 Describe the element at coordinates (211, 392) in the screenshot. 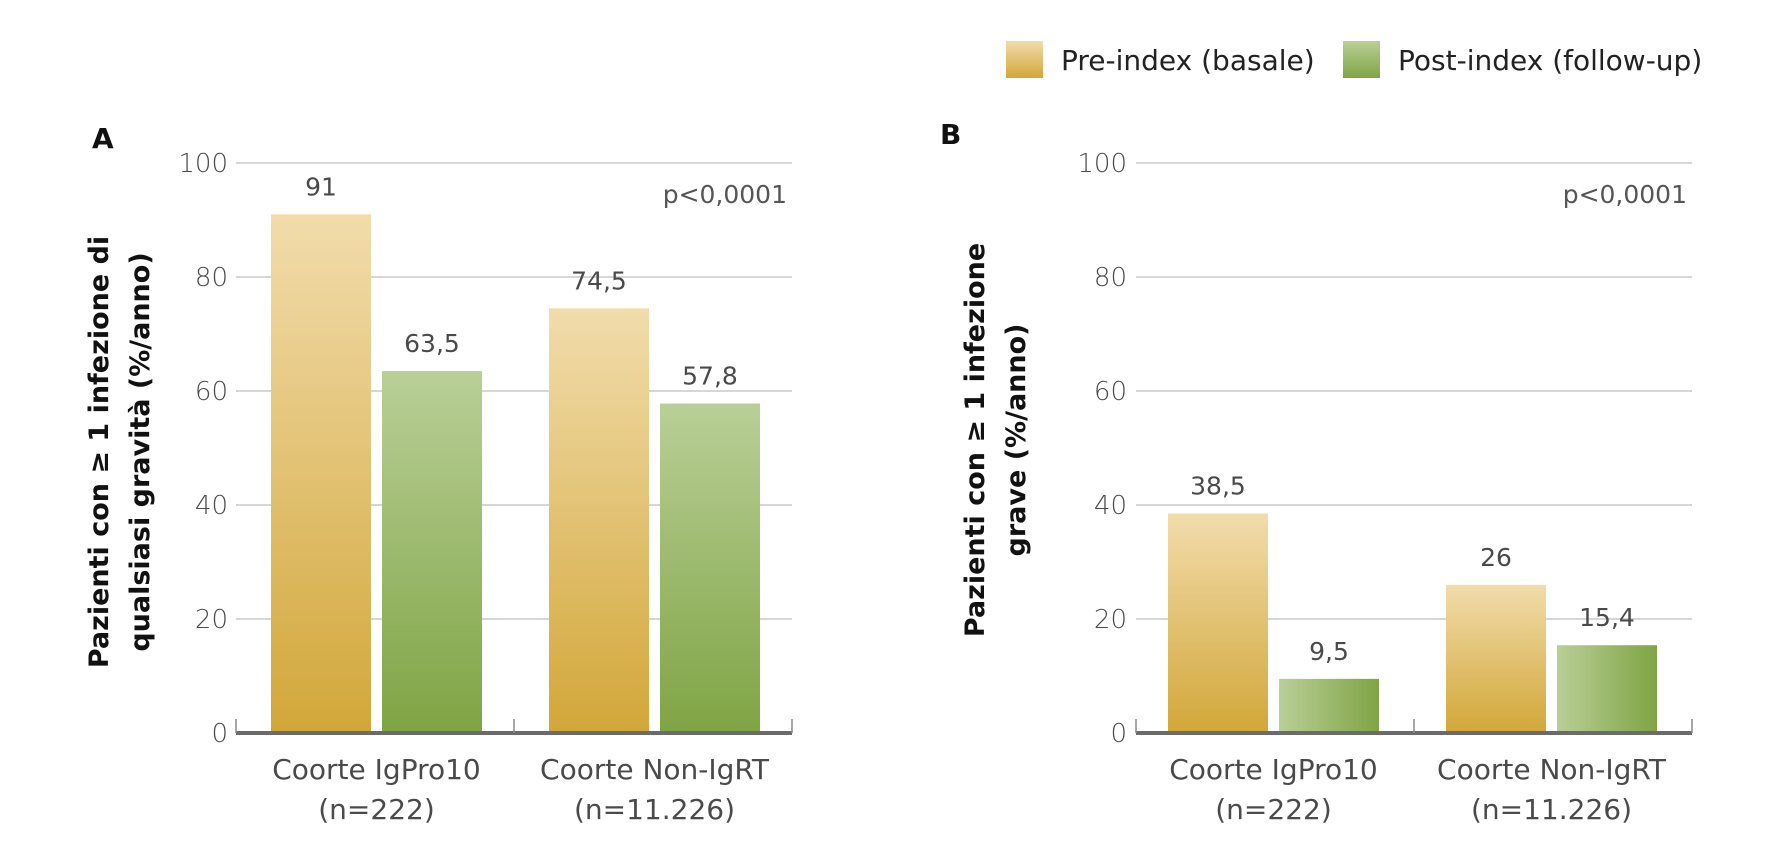

I see `panel-a-y-tick-label: 60` at that location.